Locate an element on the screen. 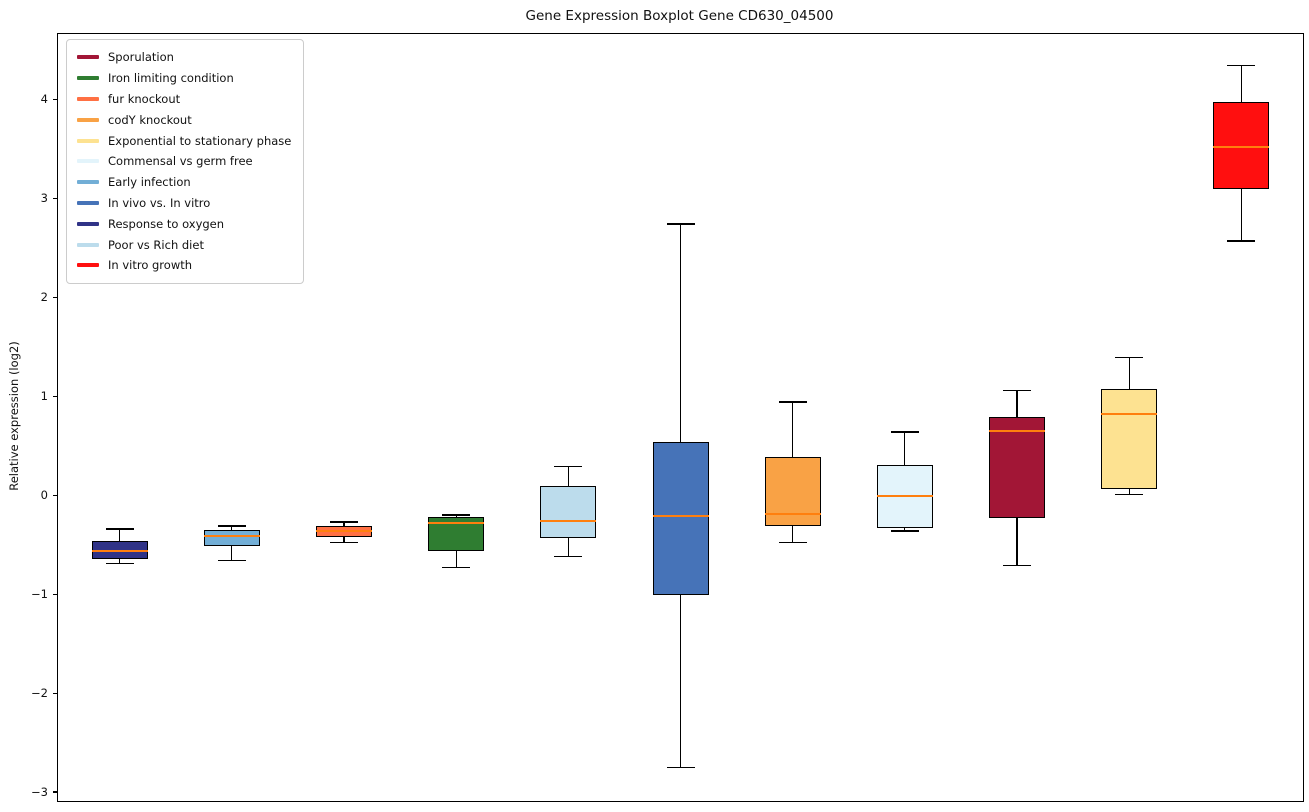 The width and height of the screenshot is (1309, 812). legend-label: Sporulation is located at coordinates (141, 57).